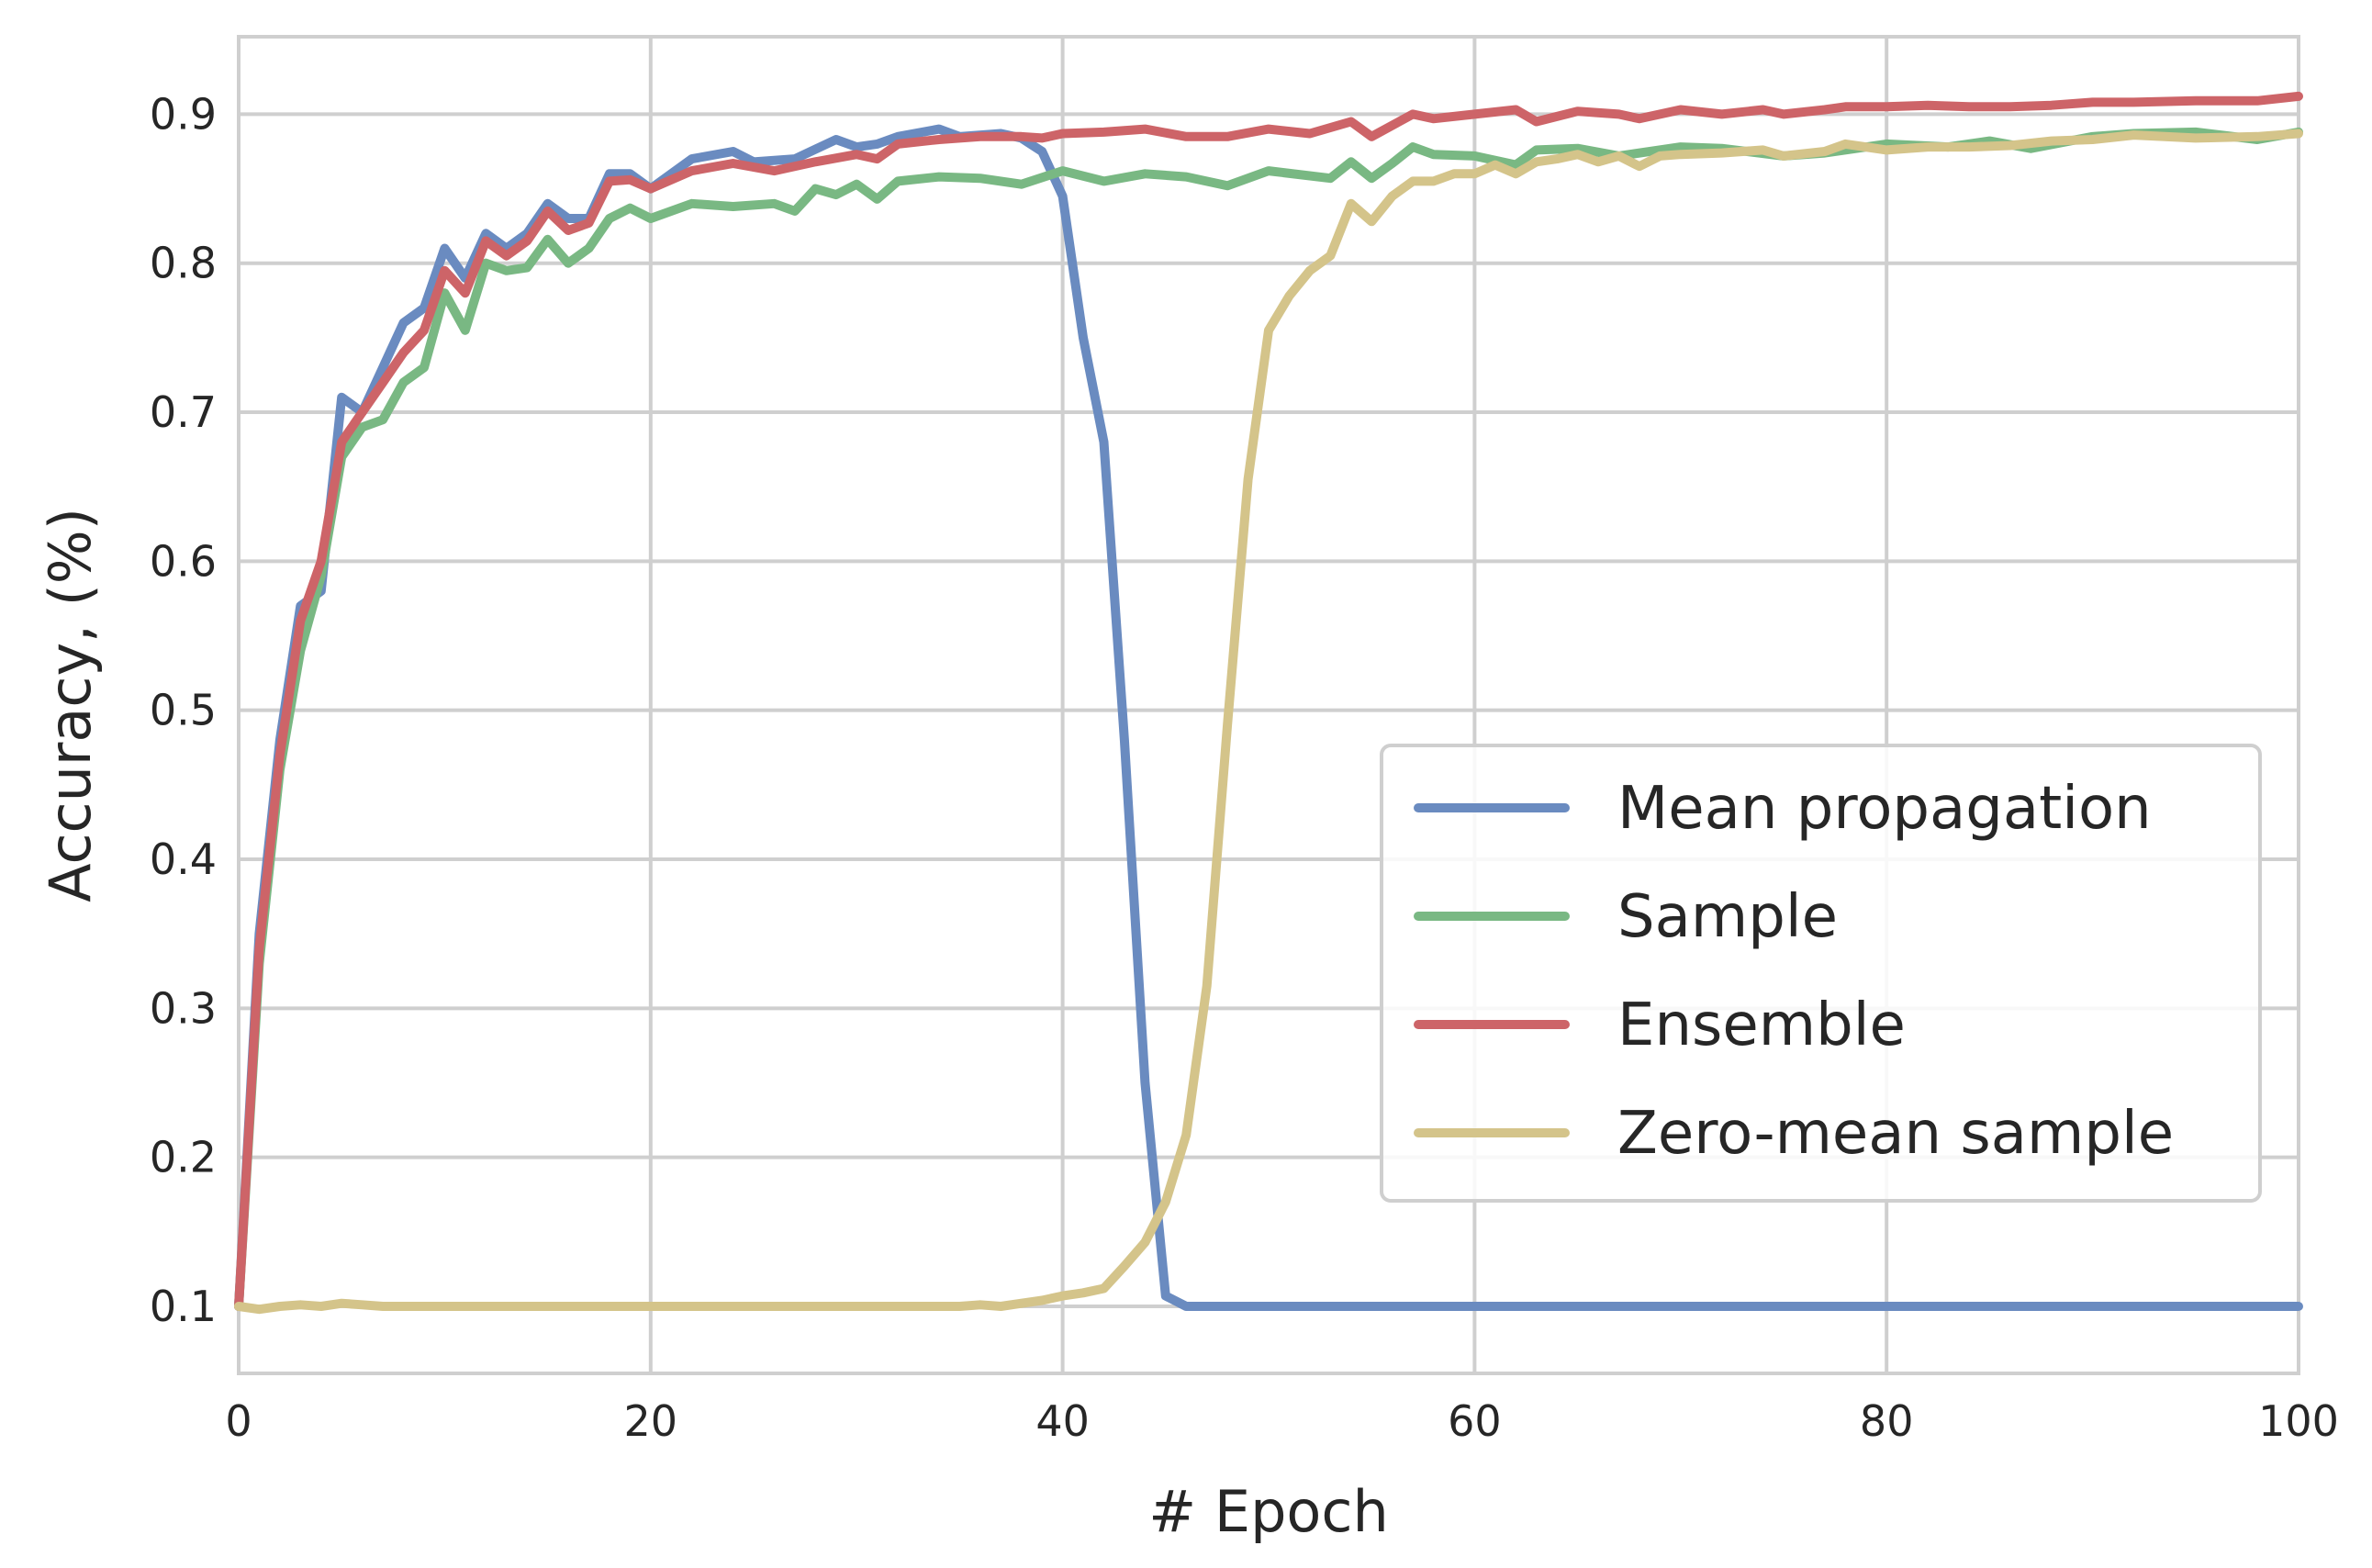  I want to click on x-tick-label: 80, so click(1887, 1421).